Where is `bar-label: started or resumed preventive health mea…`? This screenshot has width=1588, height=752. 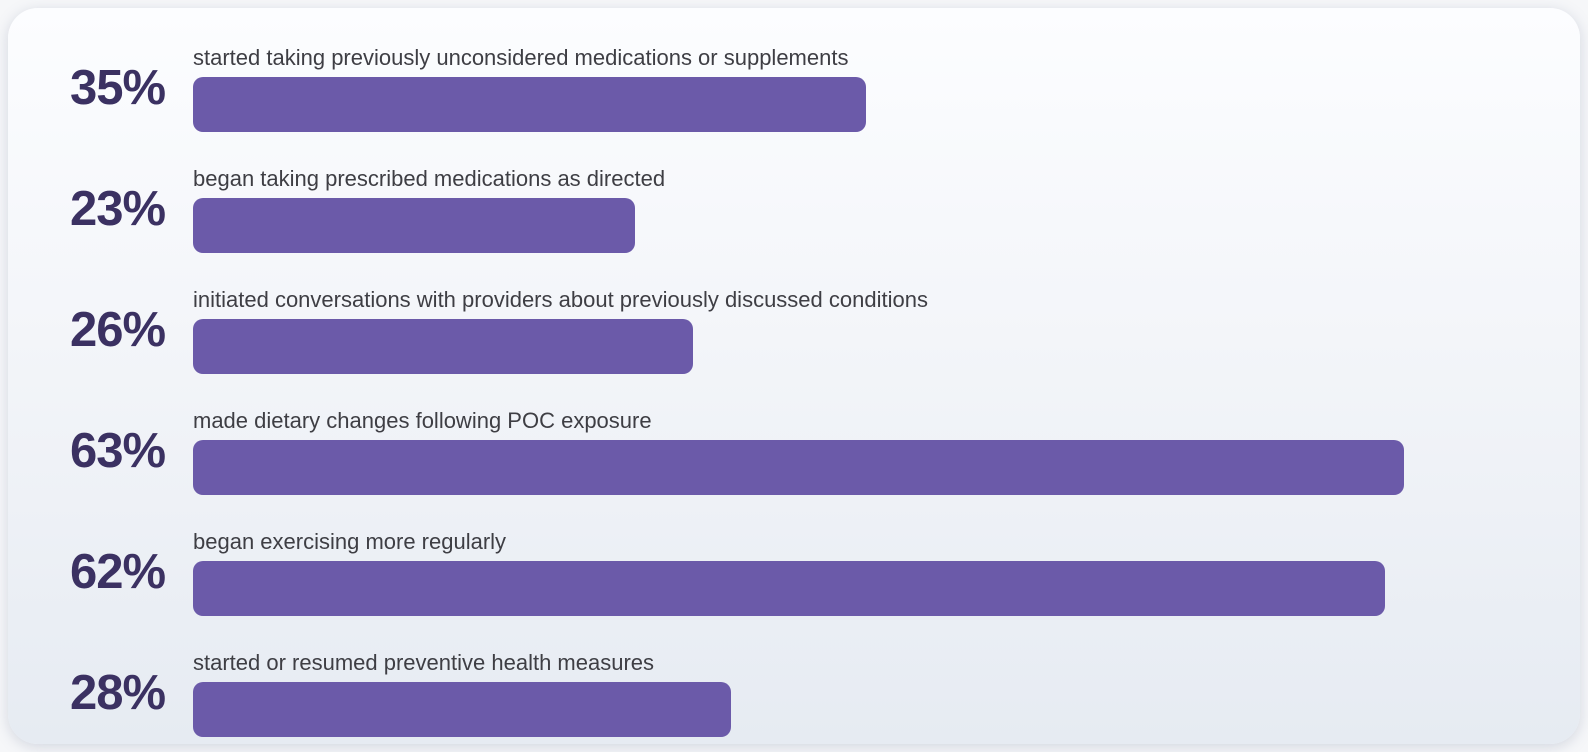 bar-label: started or resumed preventive health mea… is located at coordinates (424, 662).